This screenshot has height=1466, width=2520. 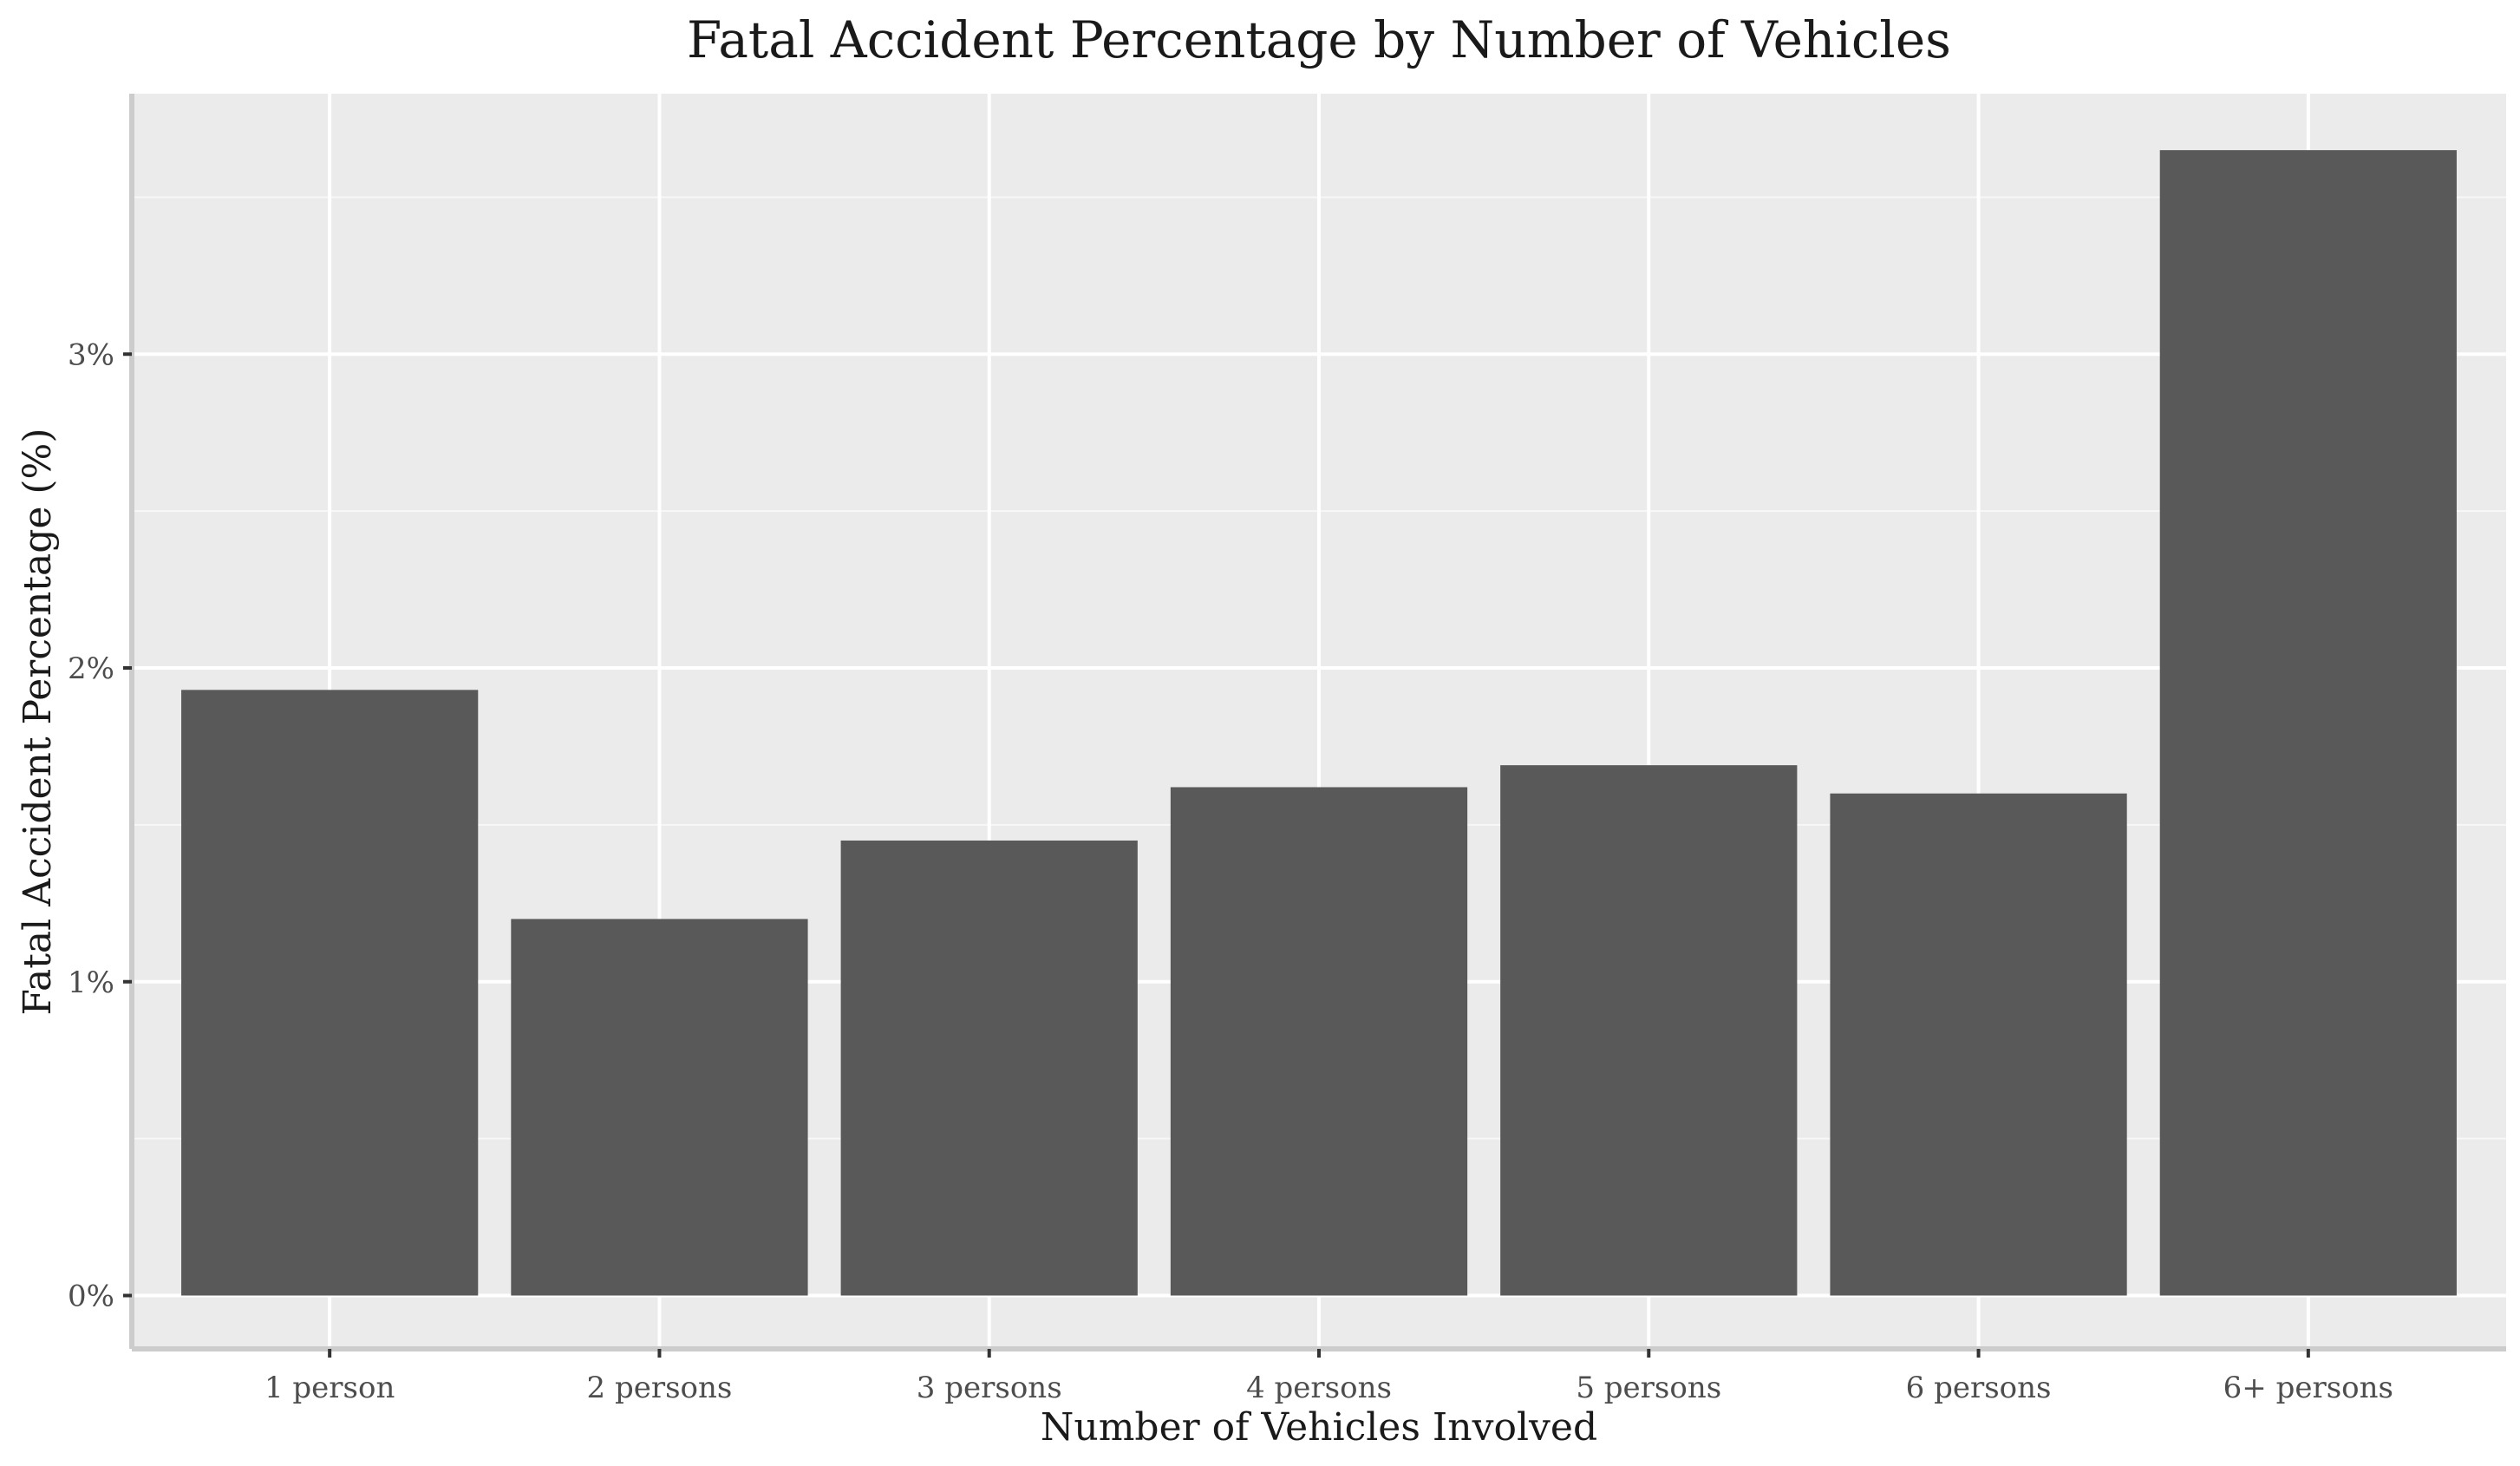 What do you see at coordinates (91, 982) in the screenshot?
I see `y-tick-label: 1%` at bounding box center [91, 982].